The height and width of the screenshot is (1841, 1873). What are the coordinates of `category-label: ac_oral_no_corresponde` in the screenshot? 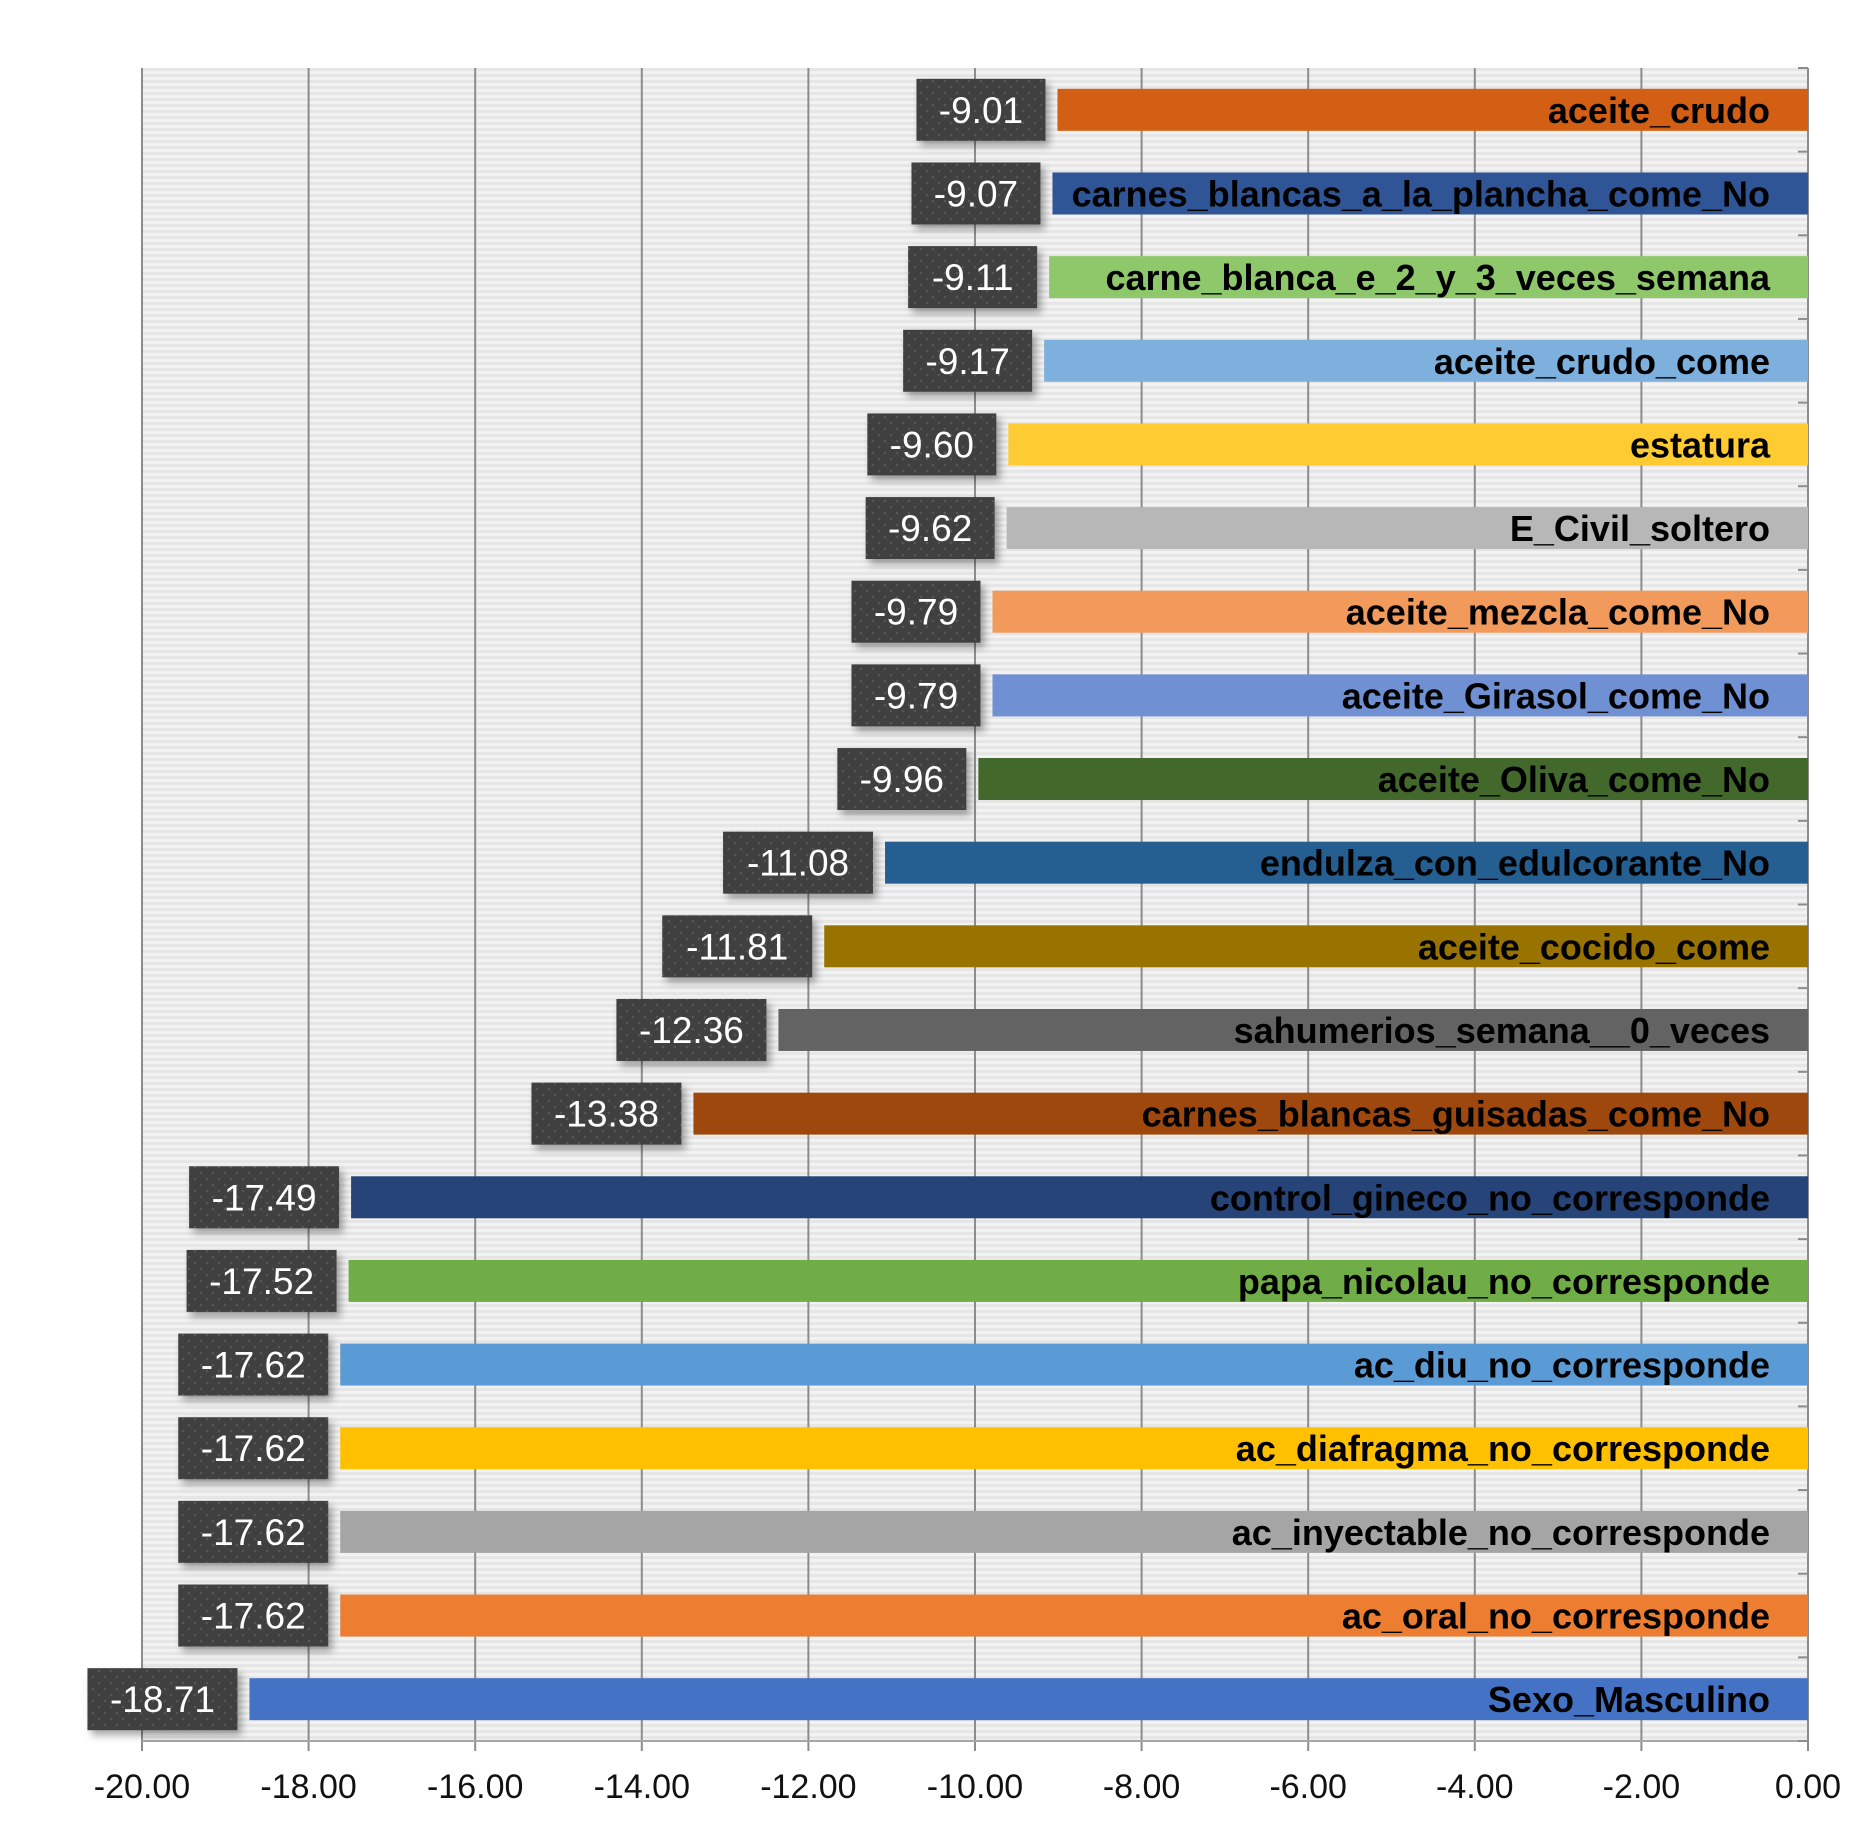 It's located at (1556, 1616).